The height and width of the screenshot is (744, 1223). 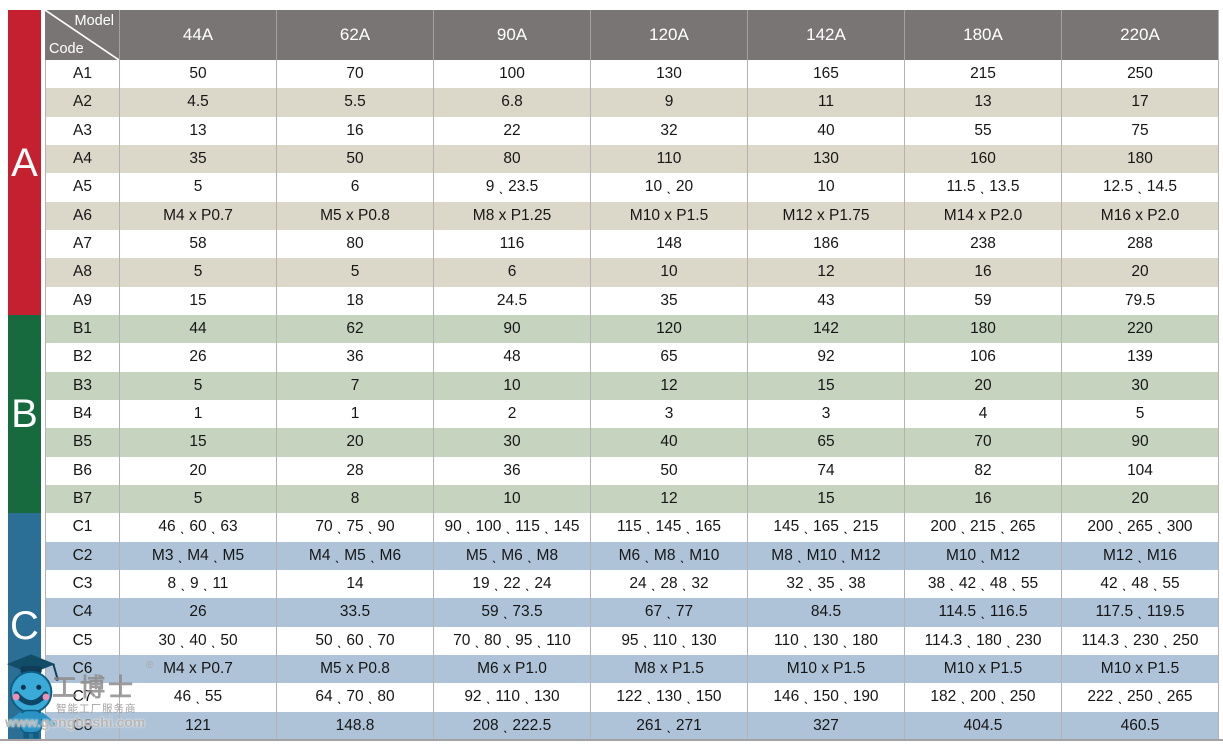 What do you see at coordinates (198, 102) in the screenshot?
I see `table-cell: 4.5` at bounding box center [198, 102].